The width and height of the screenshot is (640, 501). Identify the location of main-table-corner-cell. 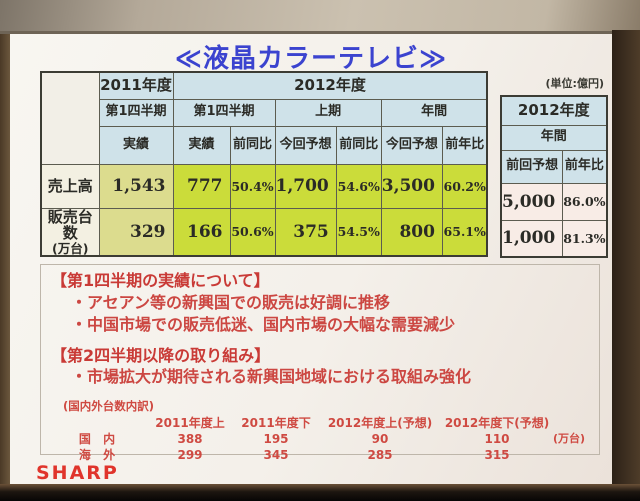
(70, 118).